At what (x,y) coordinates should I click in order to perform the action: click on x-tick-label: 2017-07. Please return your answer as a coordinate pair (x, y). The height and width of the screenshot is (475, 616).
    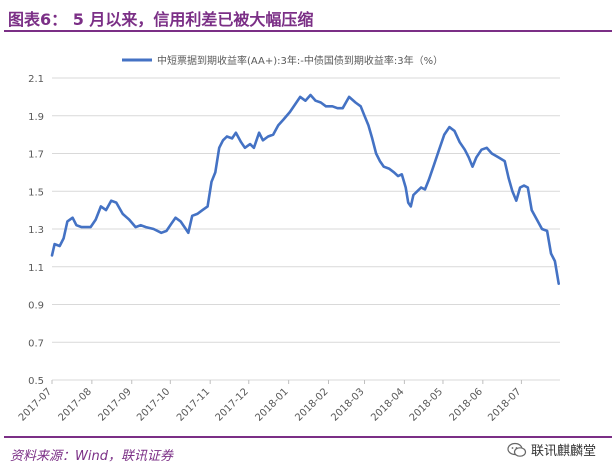
    Looking at the image, I should click on (35, 404).